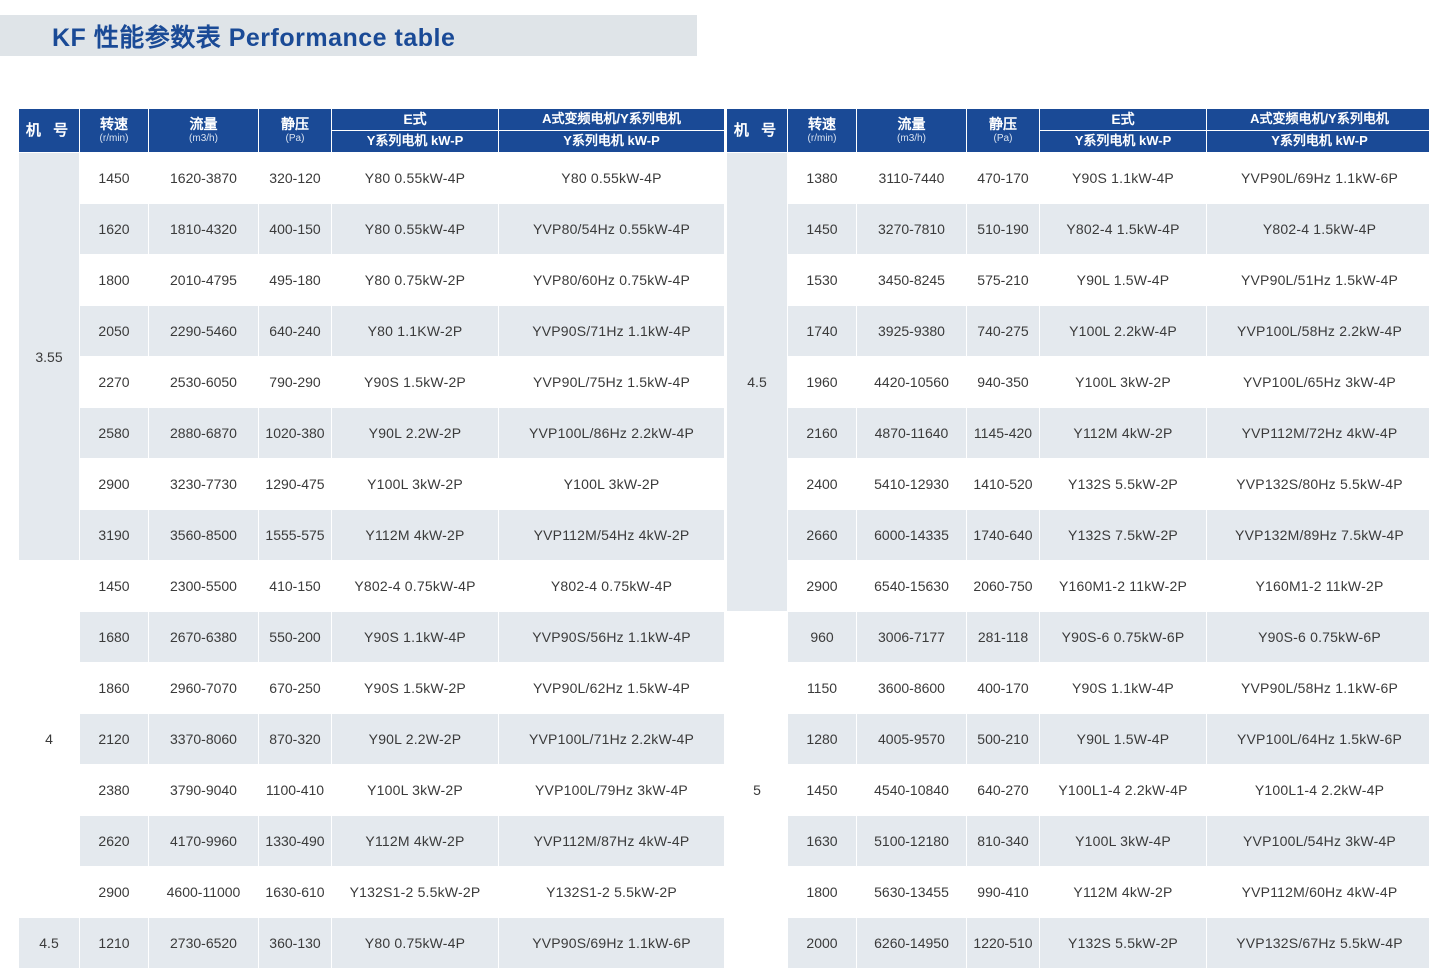  What do you see at coordinates (611, 586) in the screenshot?
I see `a-type-motor-cell: Y802-4 0.75kW-4P` at bounding box center [611, 586].